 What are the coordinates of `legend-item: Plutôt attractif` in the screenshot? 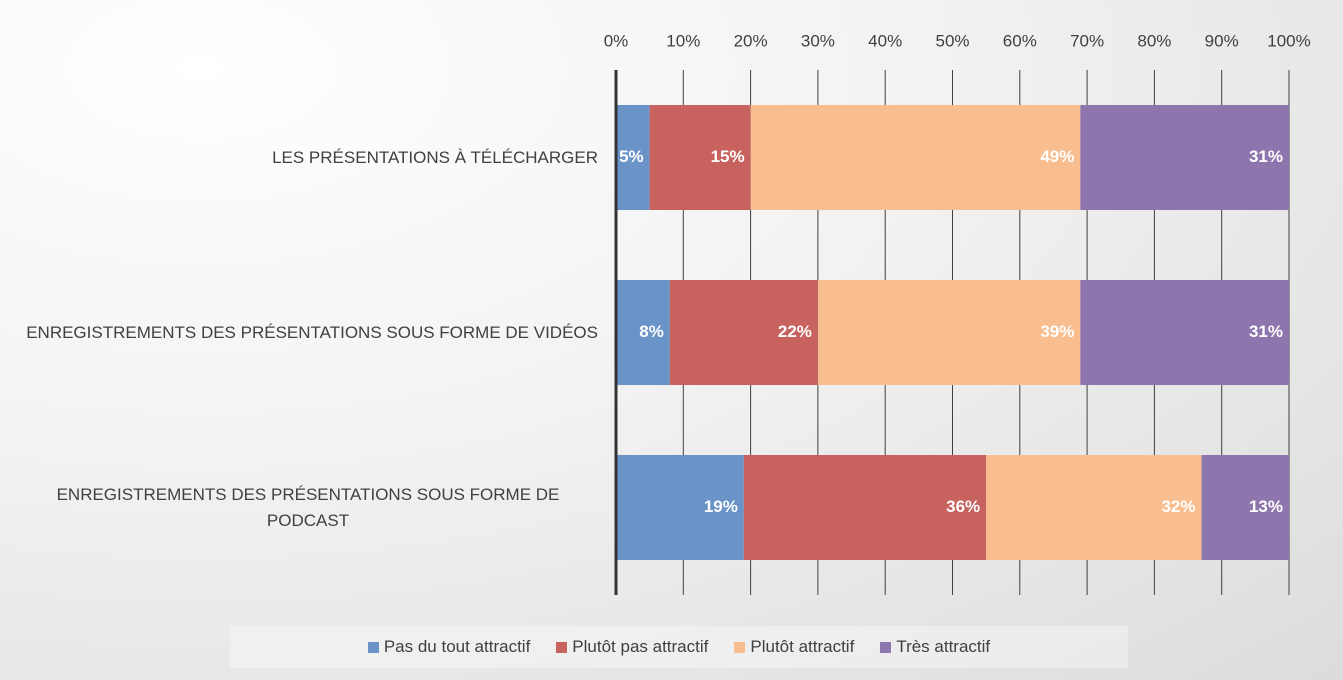 It's located at (794, 647).